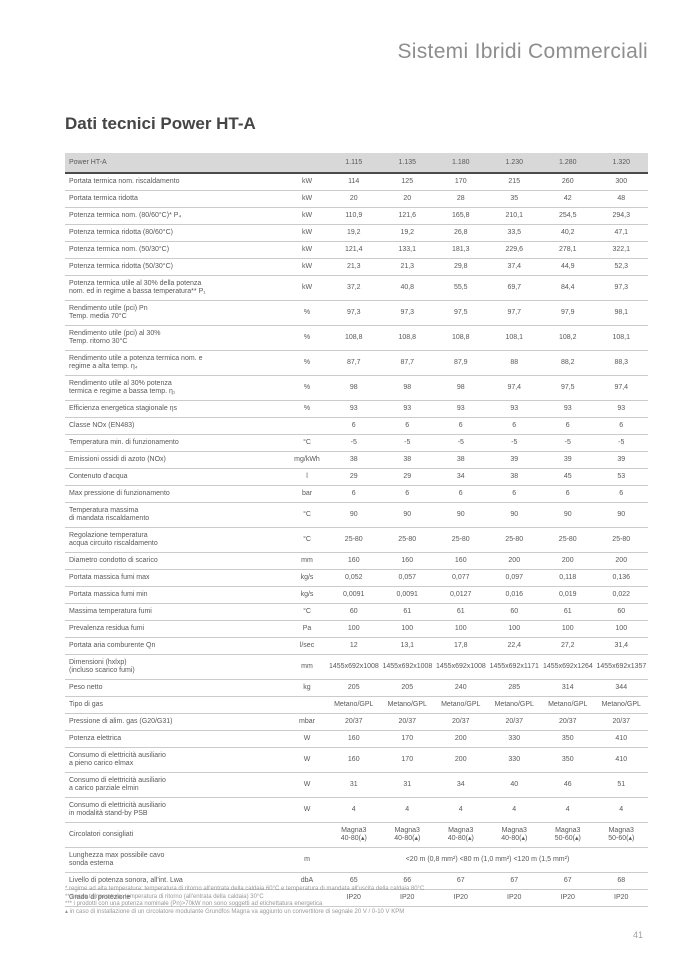 The height and width of the screenshot is (959, 678). What do you see at coordinates (461, 595) in the screenshot?
I see `cell-value: 0,0127` at bounding box center [461, 595].